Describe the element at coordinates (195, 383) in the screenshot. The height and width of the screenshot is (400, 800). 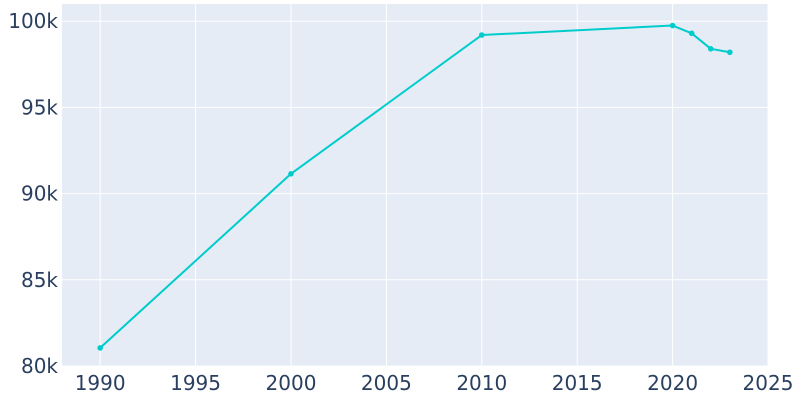
I see `x-tick-label: 1995` at that location.